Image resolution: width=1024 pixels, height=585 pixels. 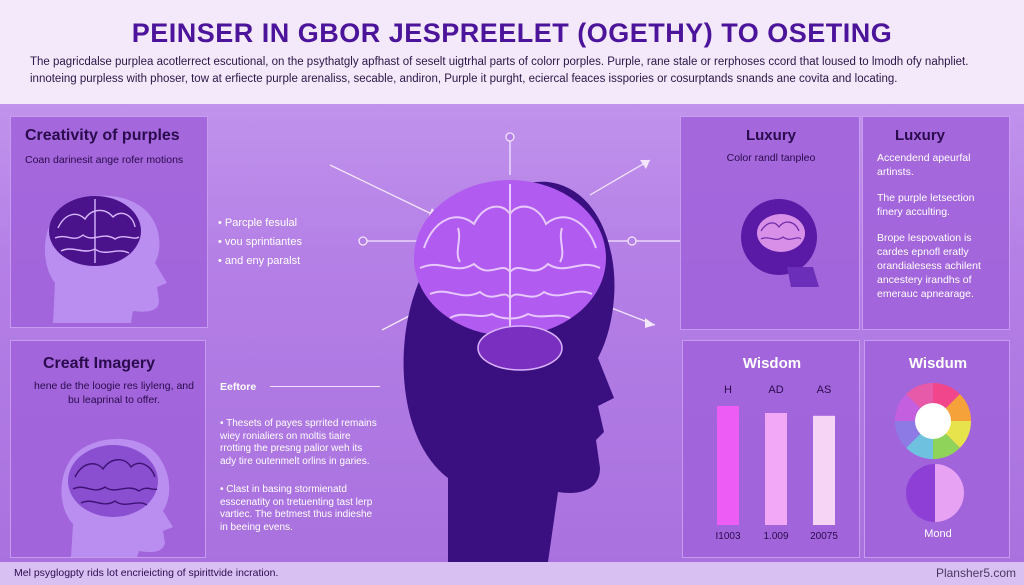 What do you see at coordinates (975, 573) in the screenshot?
I see `watermark: Plansher5.com` at bounding box center [975, 573].